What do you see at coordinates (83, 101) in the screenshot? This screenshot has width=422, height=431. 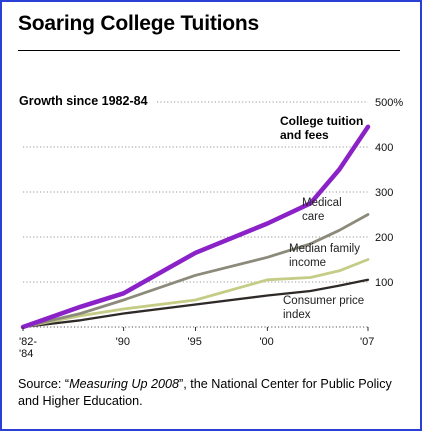 I see `chart-subtitle: Growth since 1982-84` at bounding box center [83, 101].